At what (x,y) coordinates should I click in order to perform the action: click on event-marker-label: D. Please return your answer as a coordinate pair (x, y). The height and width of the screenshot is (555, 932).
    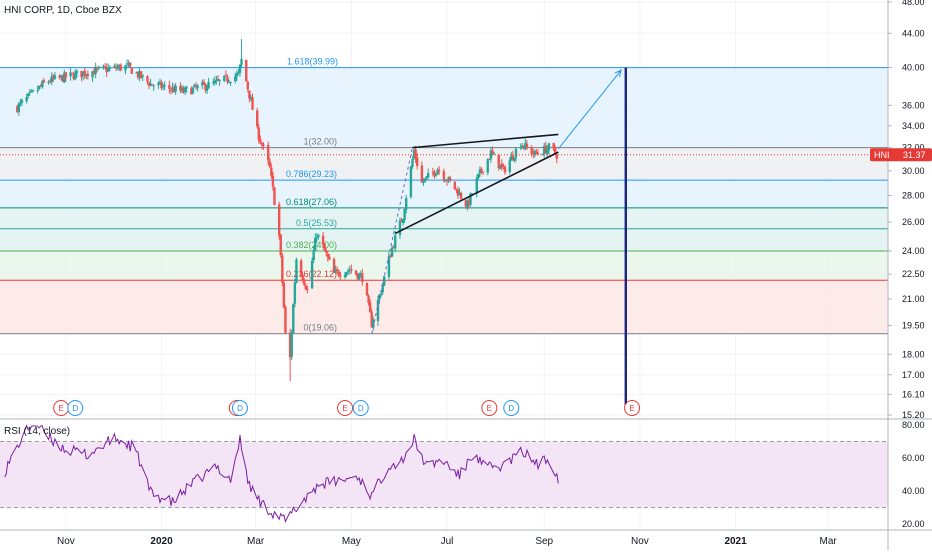
    Looking at the image, I should click on (75, 408).